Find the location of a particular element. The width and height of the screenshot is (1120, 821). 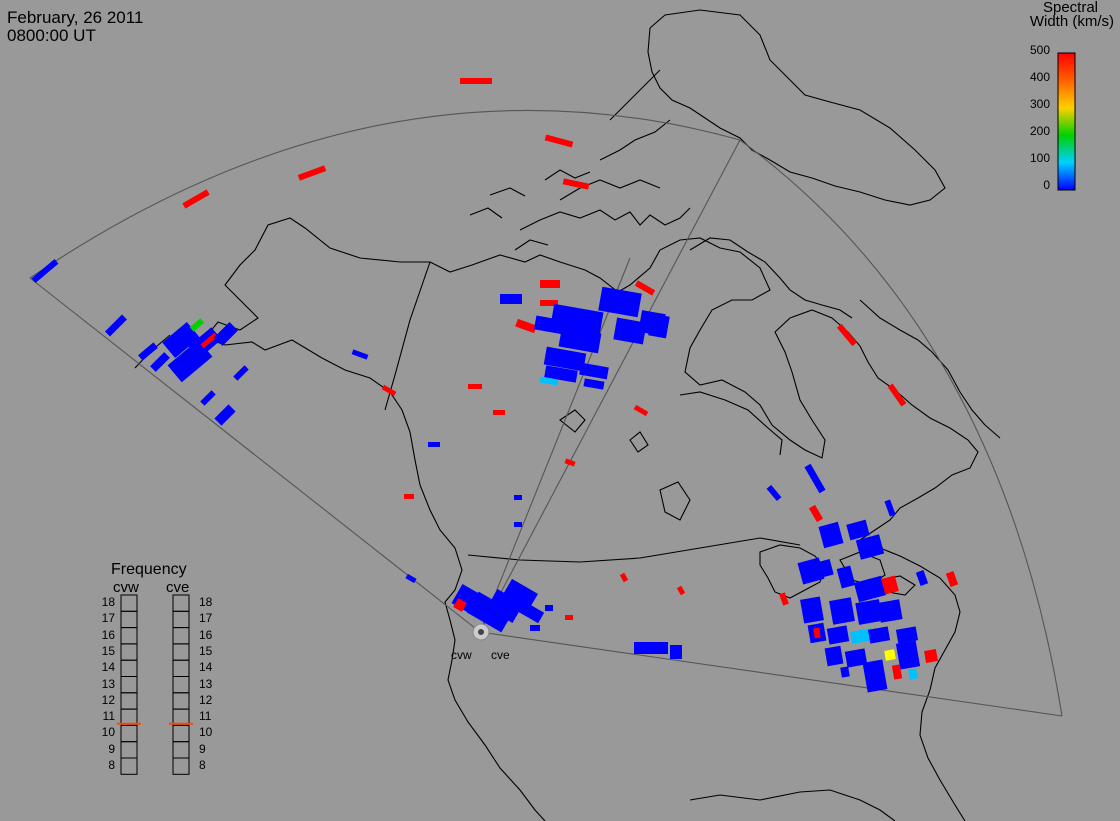

colorbar-tick-label: 400 is located at coordinates (1039, 77).